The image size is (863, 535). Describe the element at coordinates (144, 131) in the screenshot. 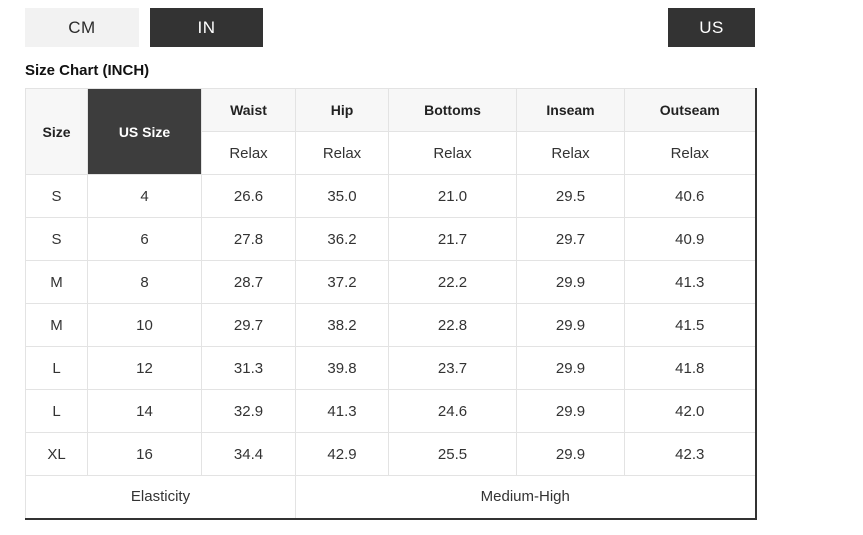

I see `us-size-column-header: US Size` at that location.